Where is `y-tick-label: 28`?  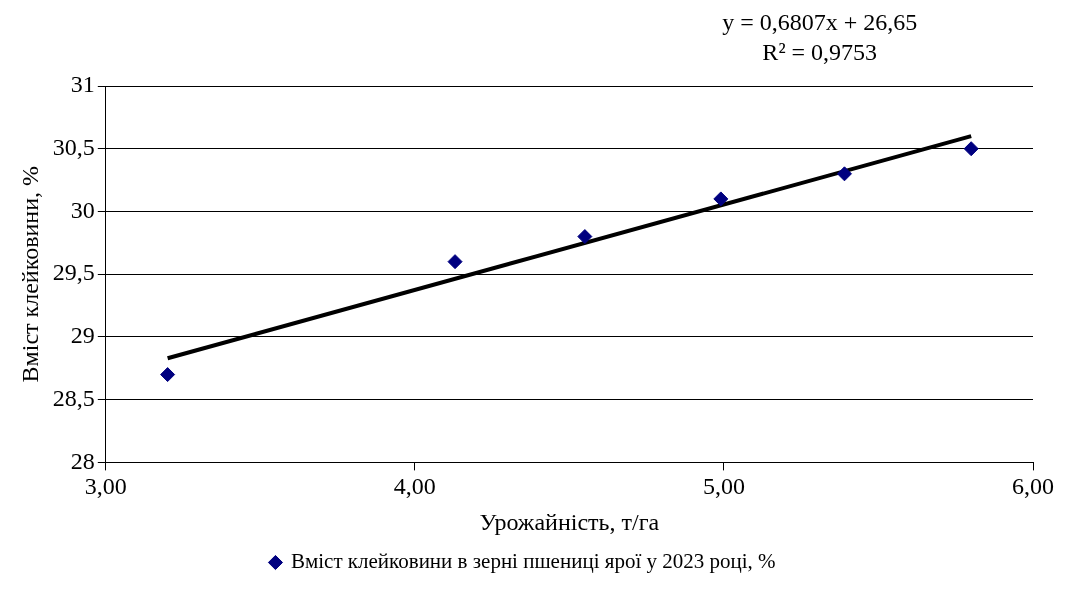 y-tick-label: 28 is located at coordinates (82, 460).